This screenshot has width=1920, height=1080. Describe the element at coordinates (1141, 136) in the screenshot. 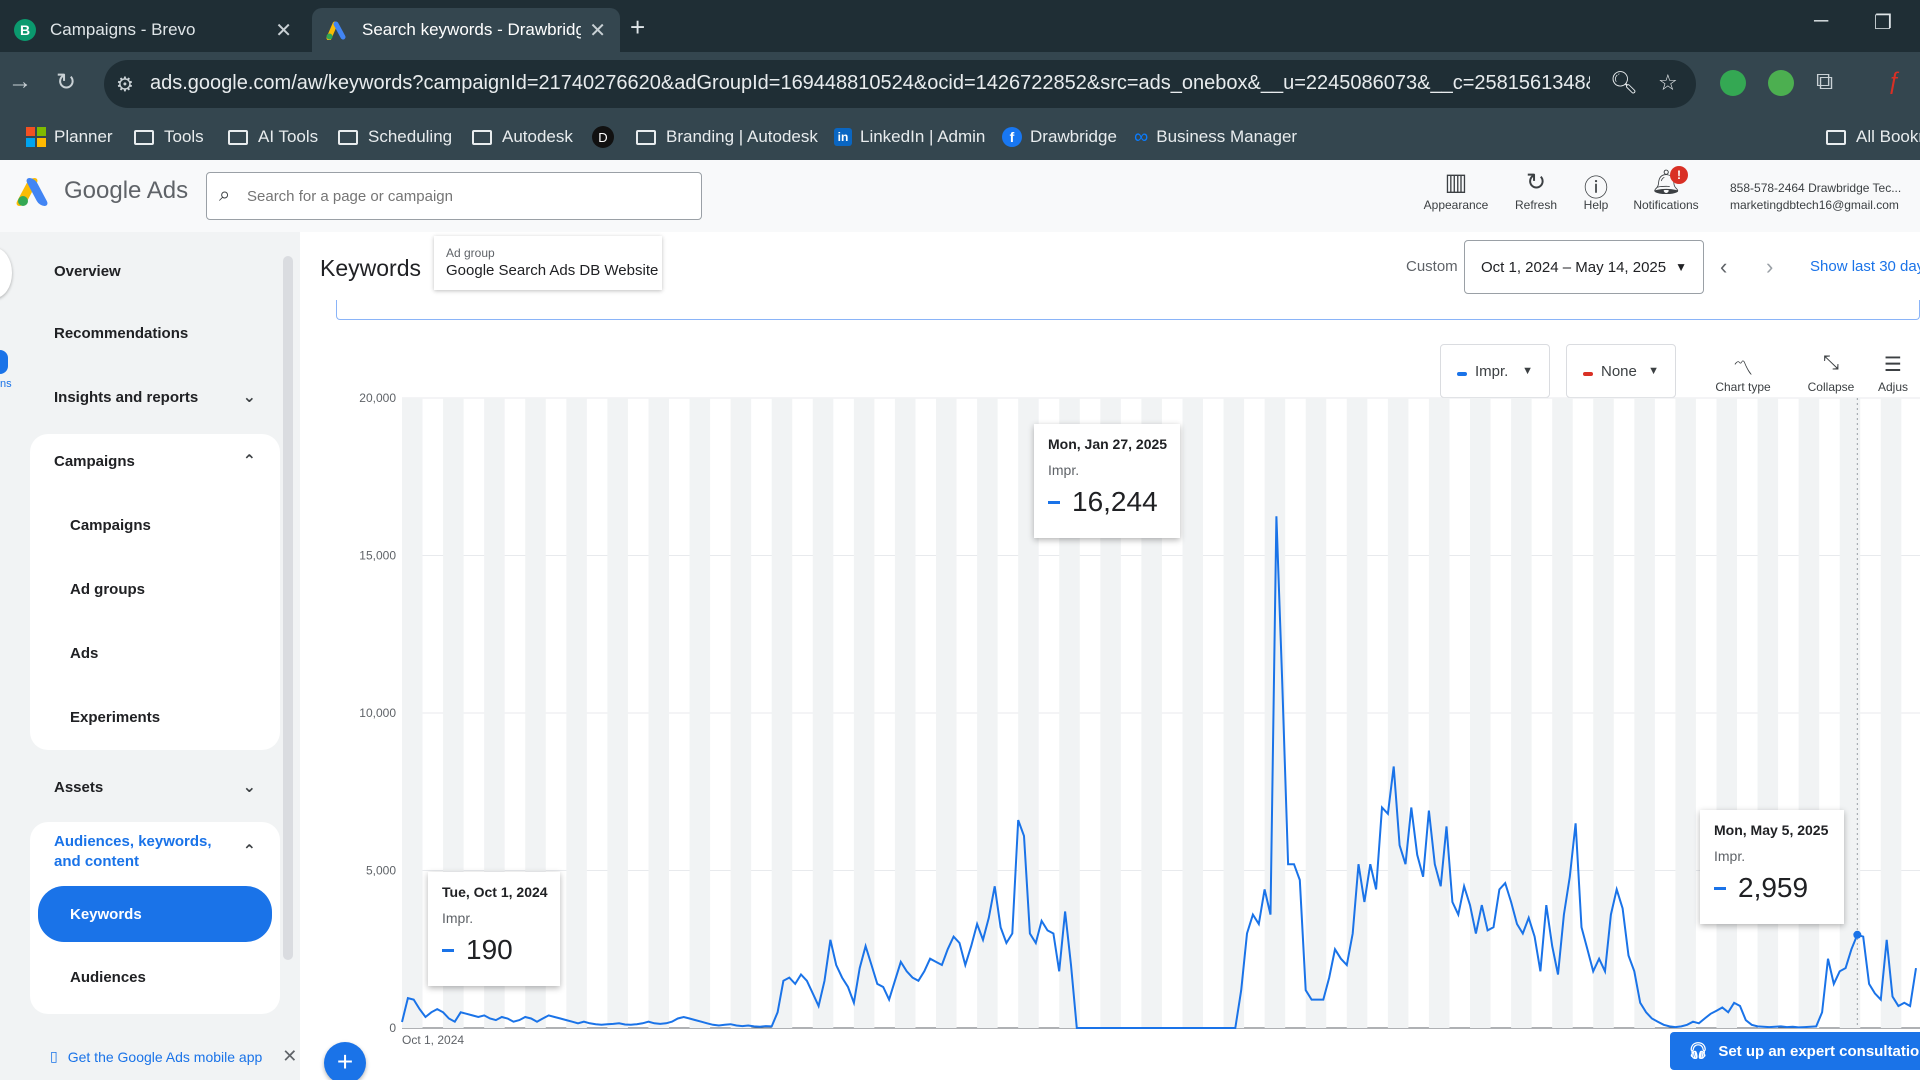

I see `meta-icon: ∞` at that location.